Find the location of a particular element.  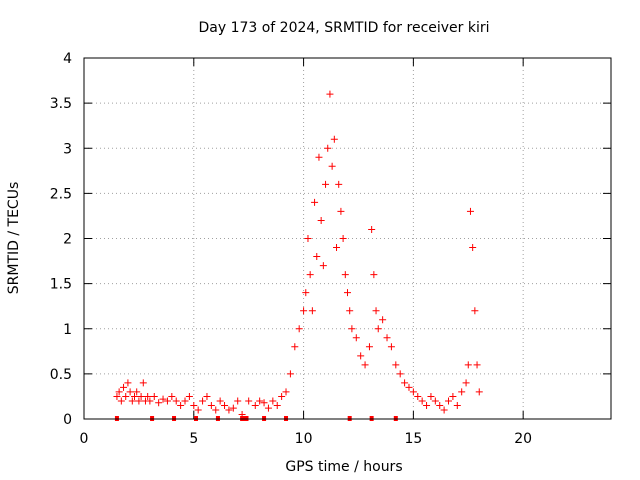

x-tick-label: 15 is located at coordinates (413, 439).